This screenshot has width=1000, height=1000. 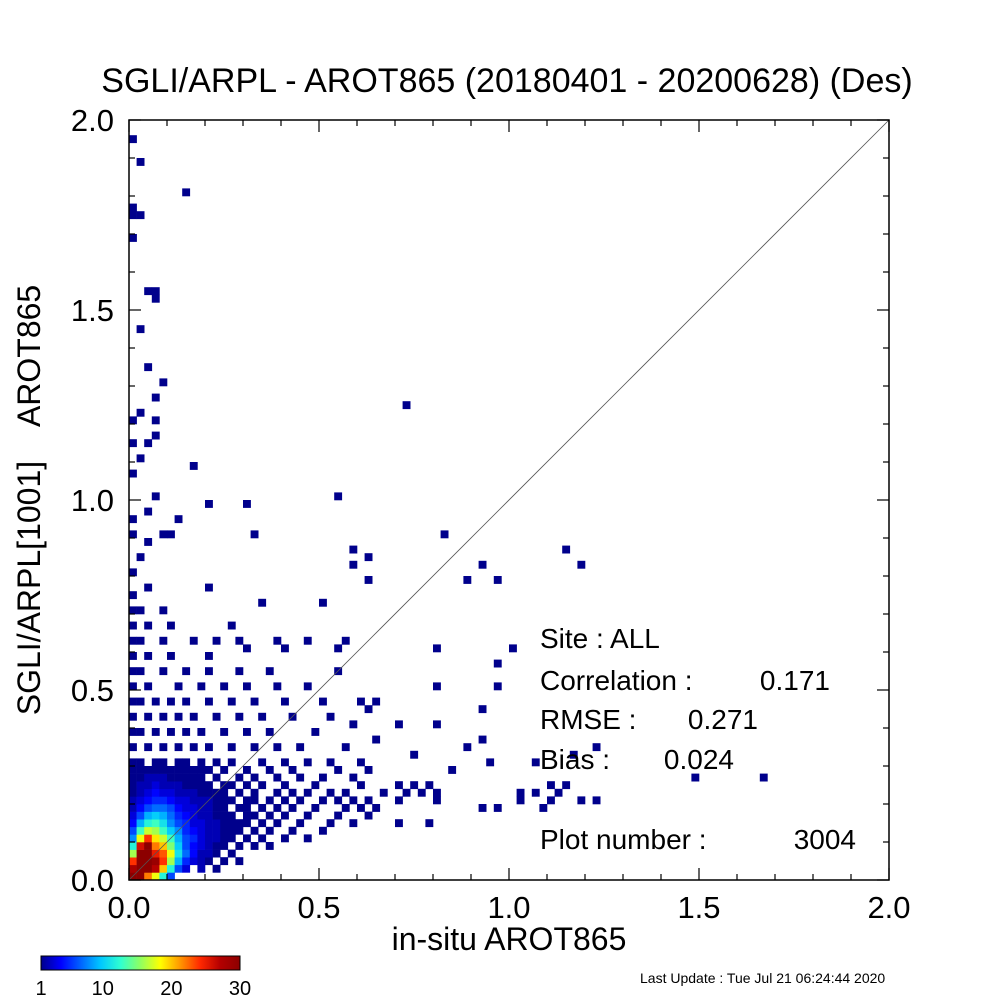 What do you see at coordinates (140, 963) in the screenshot?
I see `colorbar` at bounding box center [140, 963].